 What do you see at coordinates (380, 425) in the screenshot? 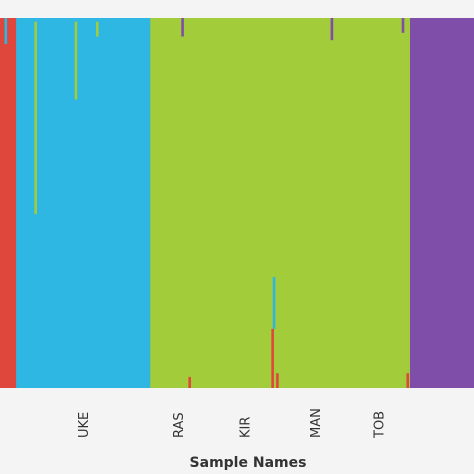
I see `tick-label-tob: TOB` at bounding box center [380, 425].